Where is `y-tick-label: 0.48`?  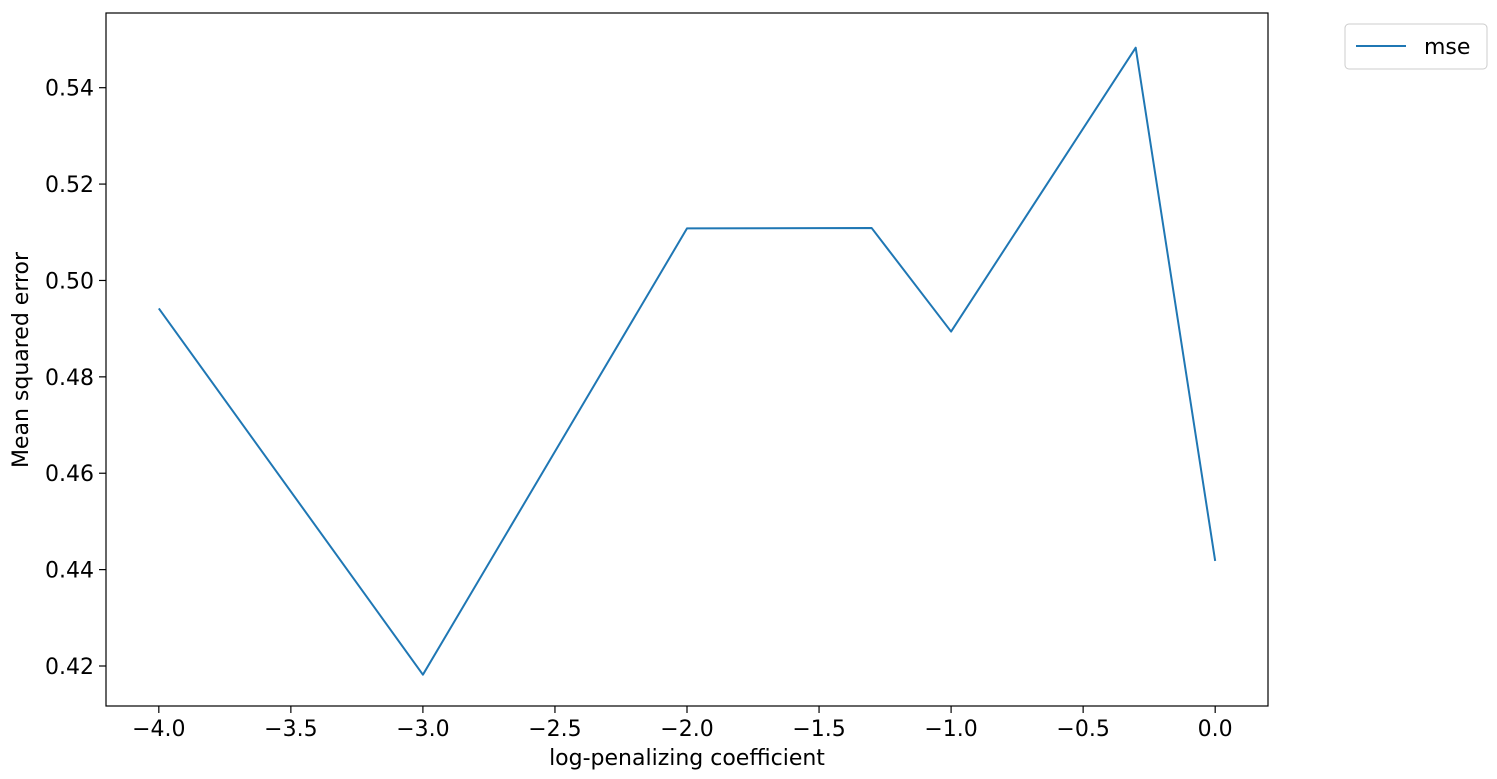 y-tick-label: 0.48 is located at coordinates (69, 378).